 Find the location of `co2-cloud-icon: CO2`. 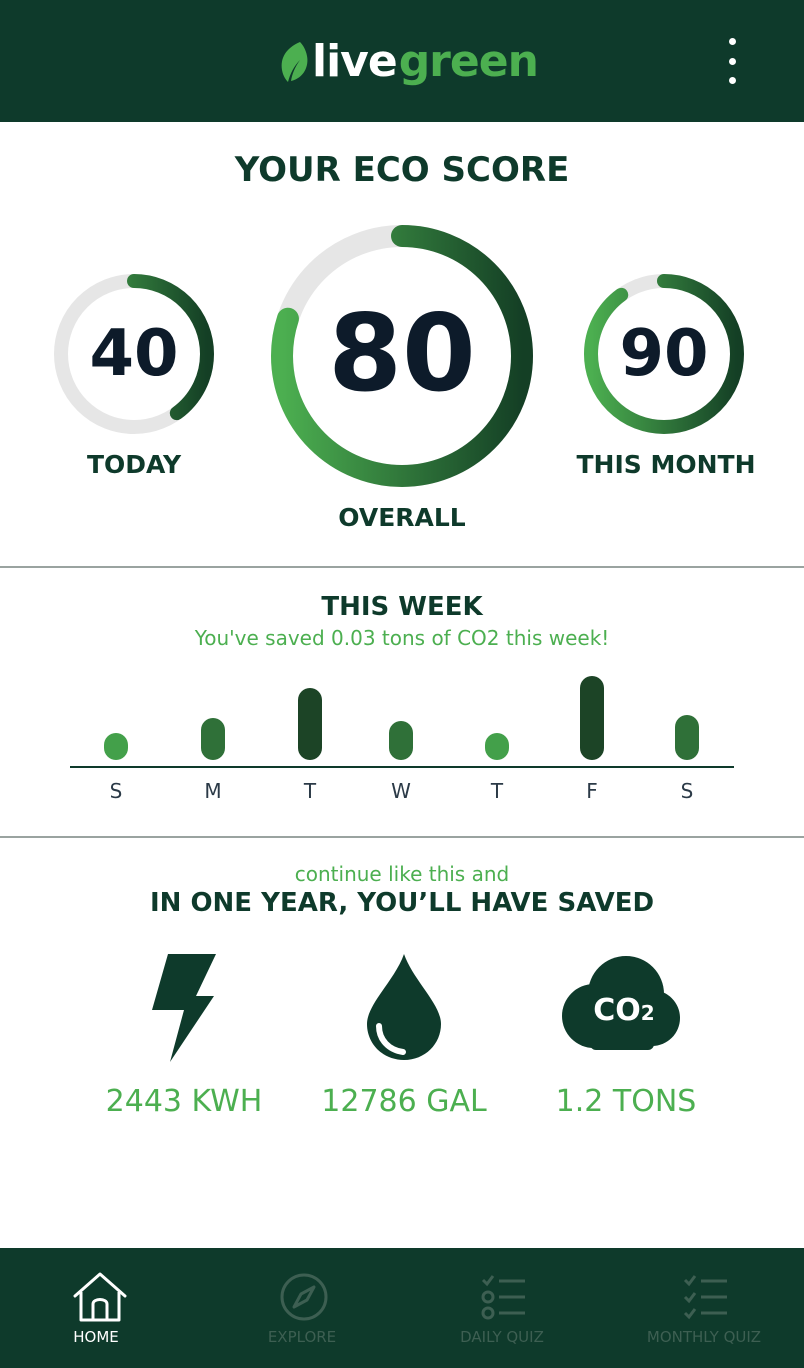

co2-cloud-icon: CO2 is located at coordinates (621, 1003).